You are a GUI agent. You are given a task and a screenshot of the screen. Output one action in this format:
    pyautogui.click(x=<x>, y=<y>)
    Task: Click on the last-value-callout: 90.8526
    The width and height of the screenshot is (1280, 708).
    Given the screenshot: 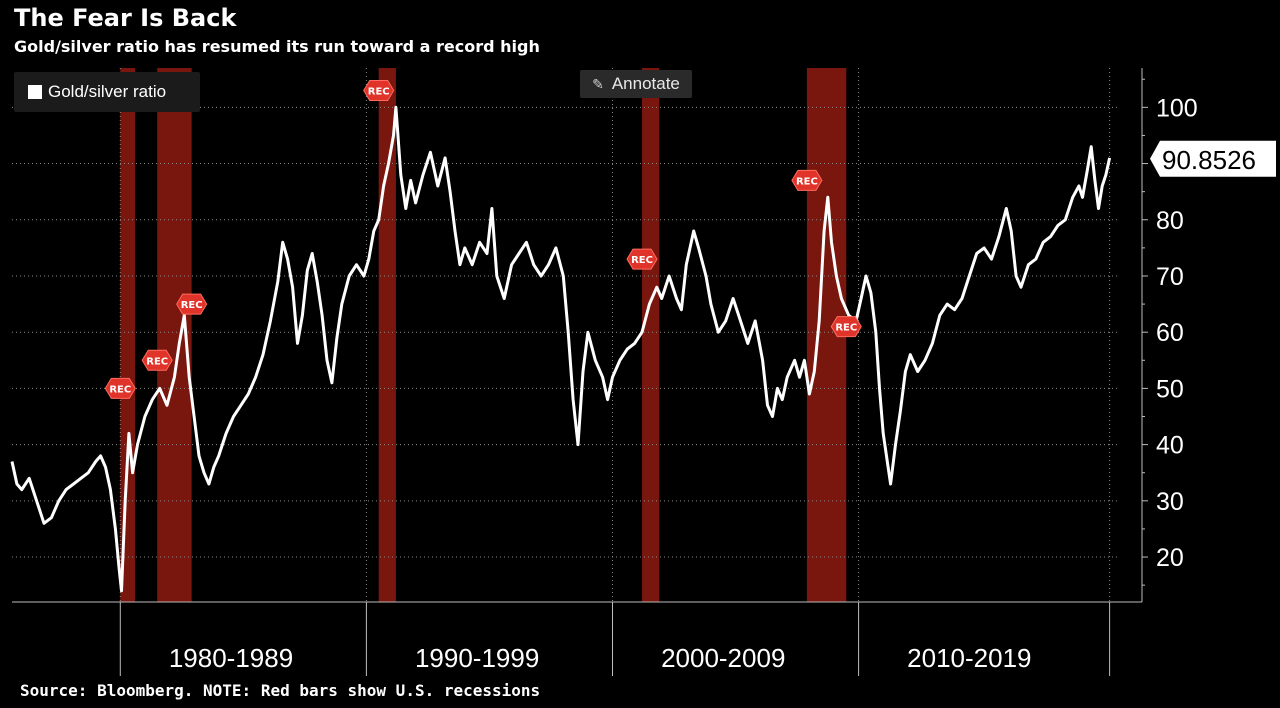 What is the action you would take?
    pyautogui.click(x=1213, y=158)
    